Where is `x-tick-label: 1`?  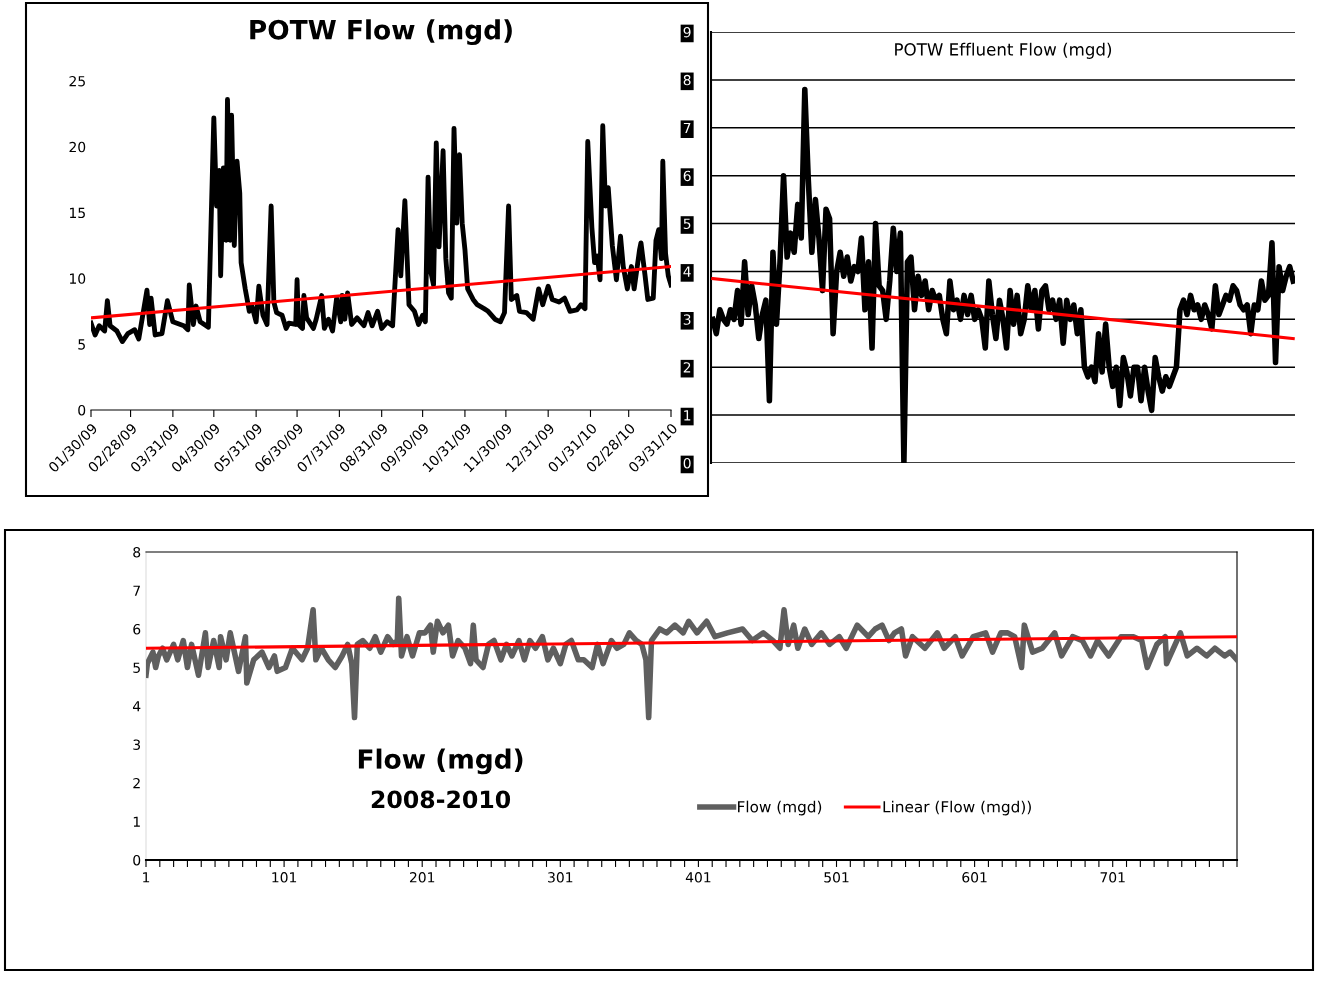
x-tick-label: 1 is located at coordinates (146, 877).